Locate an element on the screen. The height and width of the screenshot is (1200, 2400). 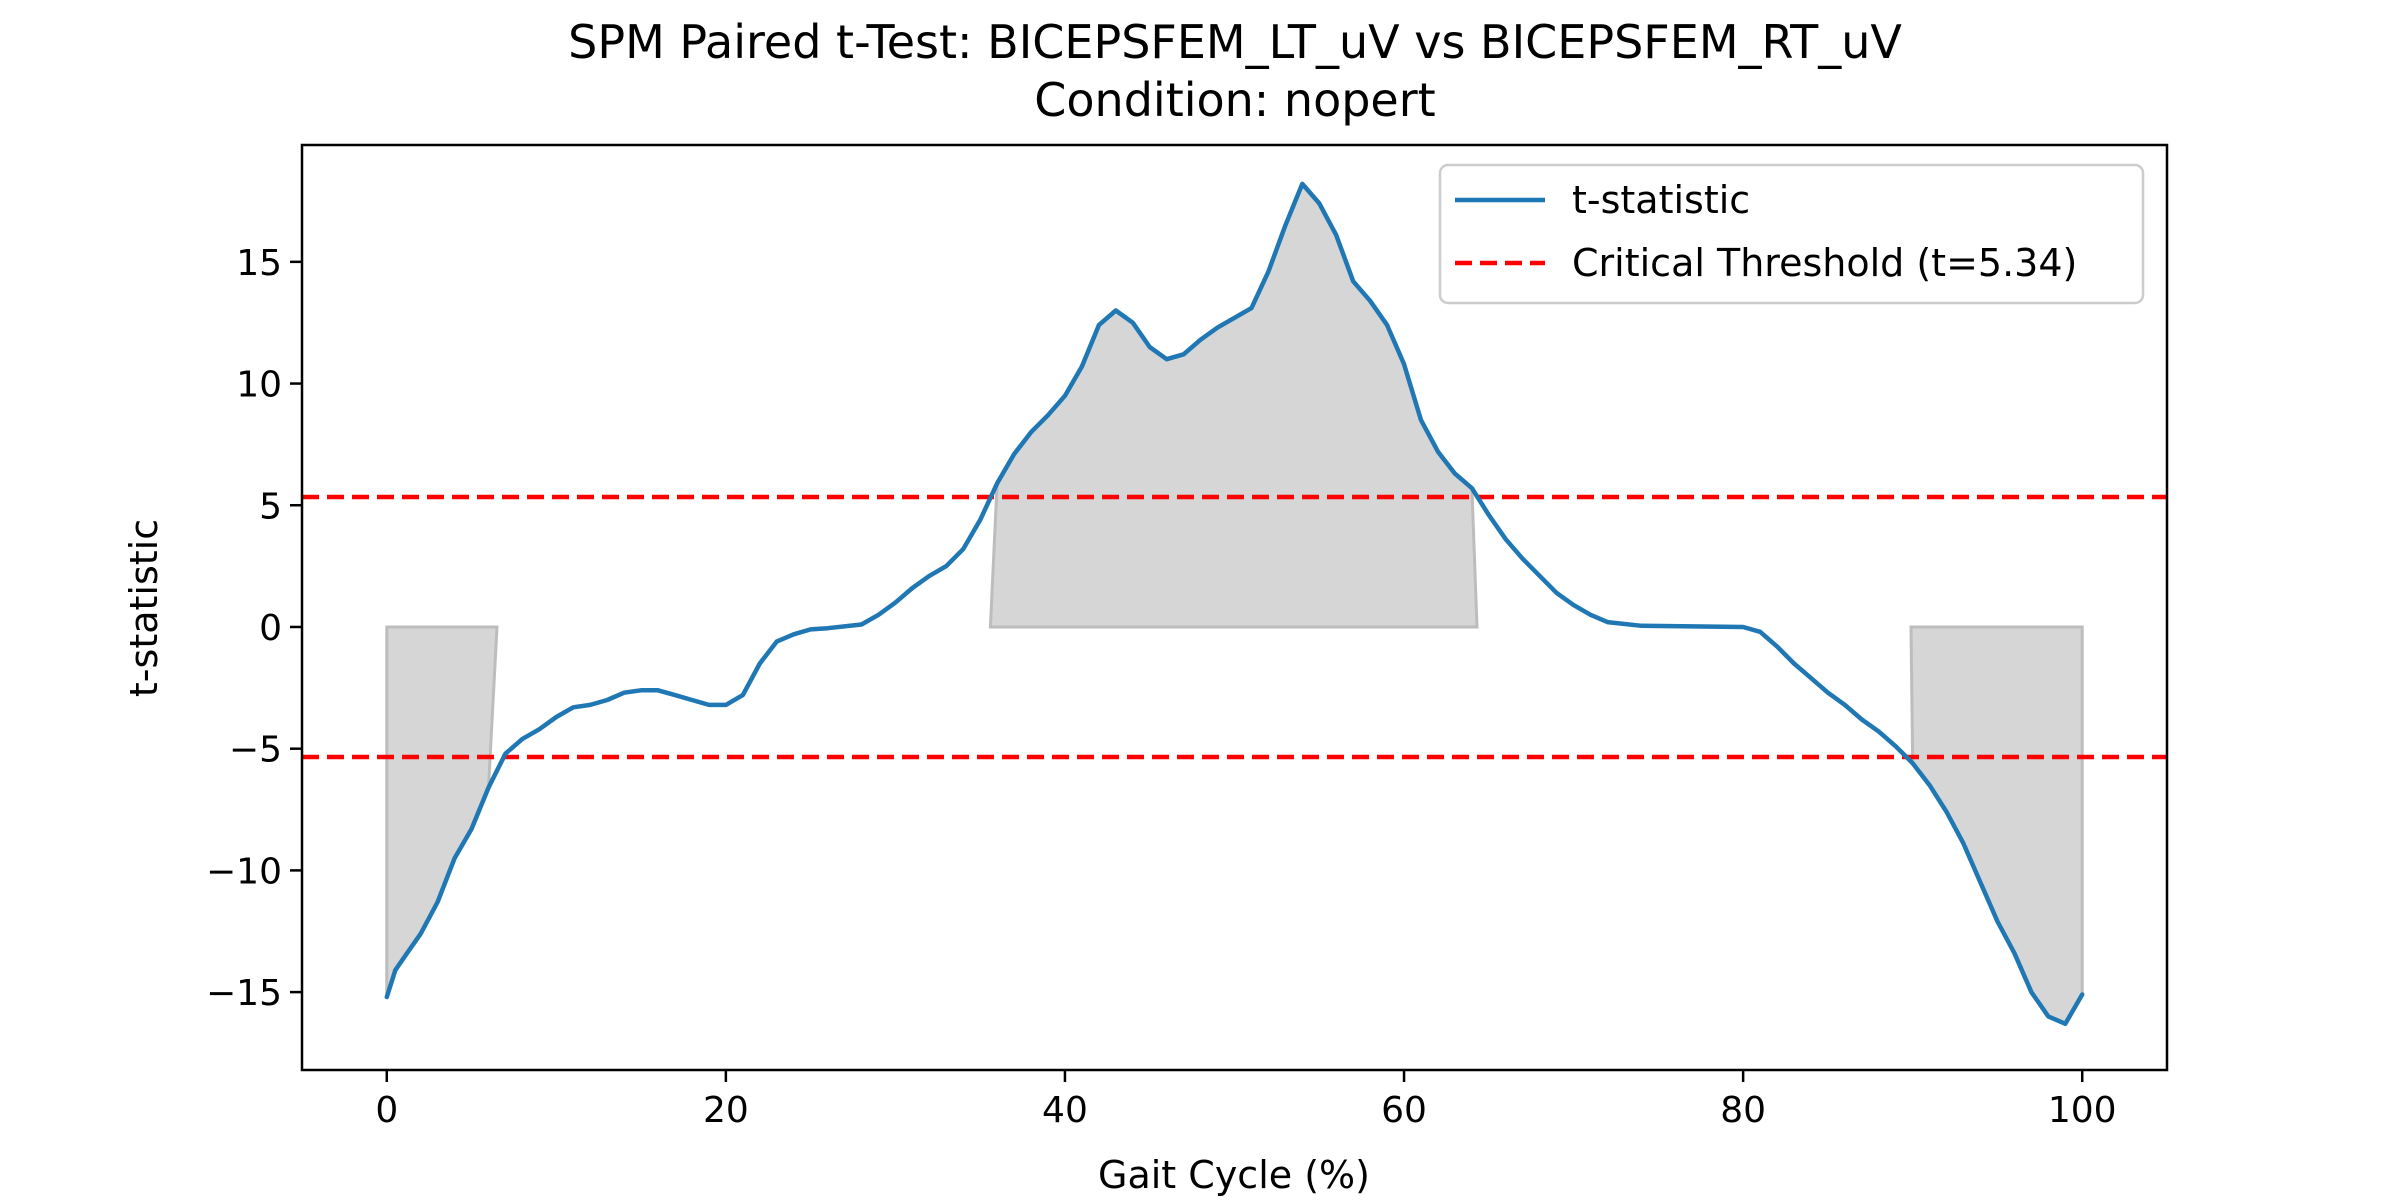
y-axis-label: t-statistic is located at coordinates (144, 608).